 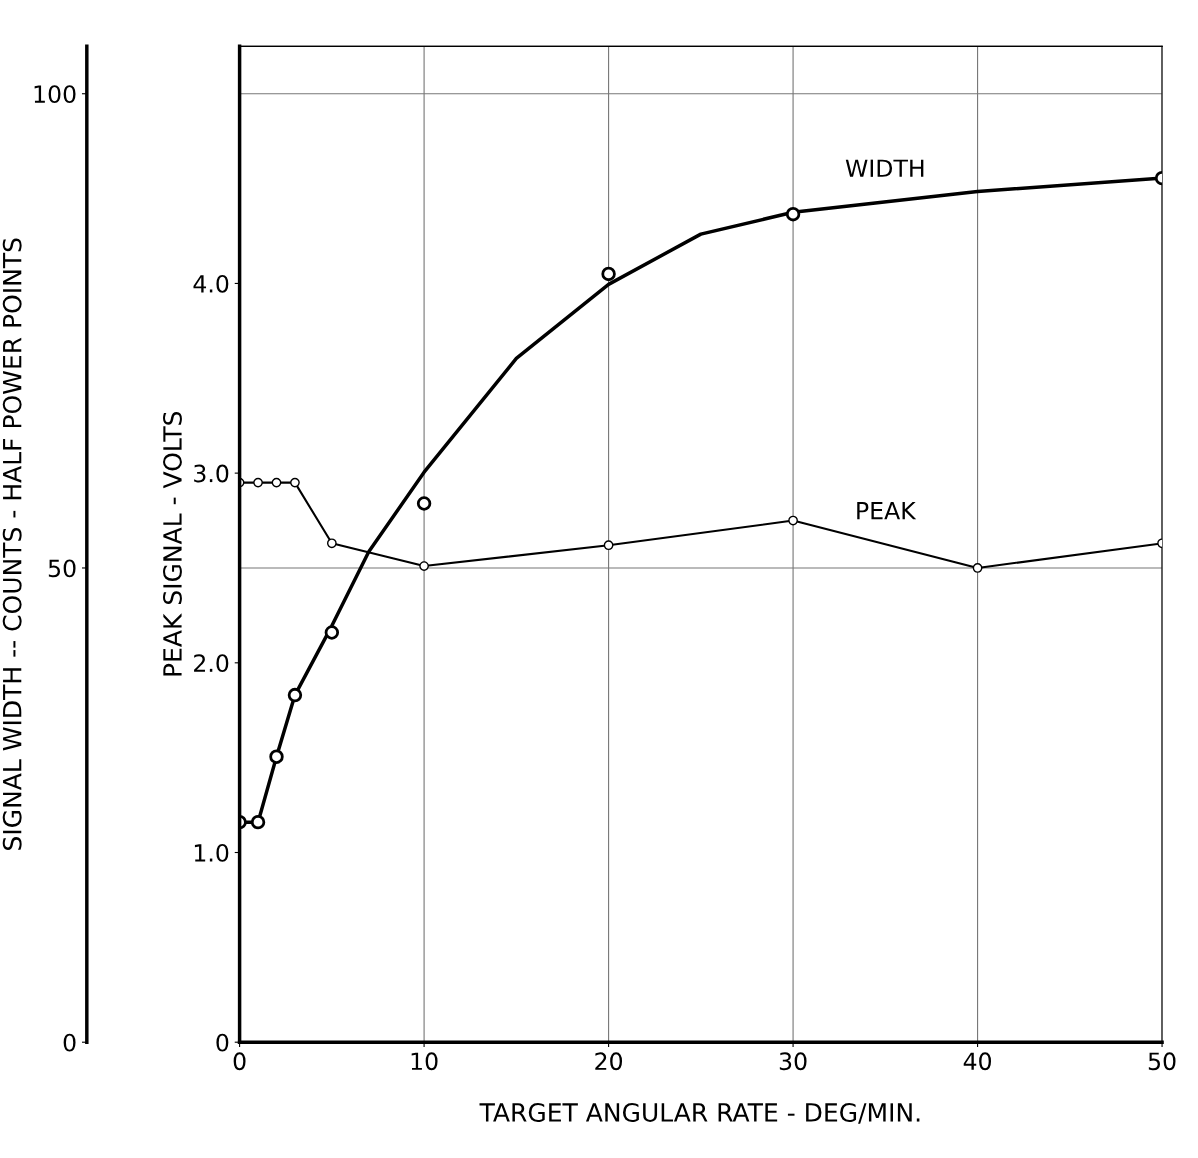 I want to click on x-tick-label: 50, so click(x=1162, y=1061).